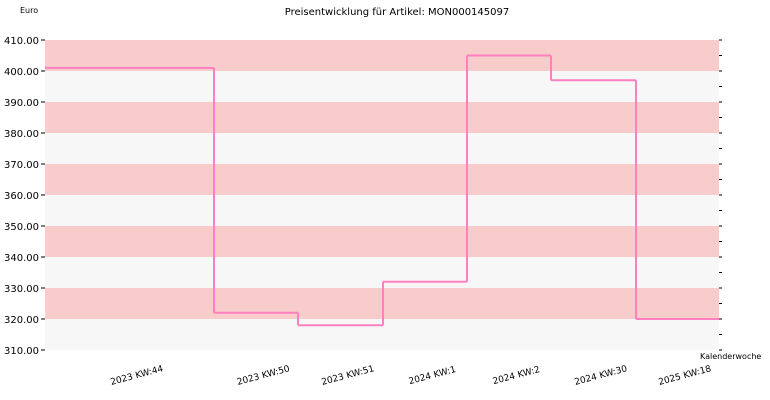  Describe the element at coordinates (21, 258) in the screenshot. I see `y-tick-label: 340.00` at that location.